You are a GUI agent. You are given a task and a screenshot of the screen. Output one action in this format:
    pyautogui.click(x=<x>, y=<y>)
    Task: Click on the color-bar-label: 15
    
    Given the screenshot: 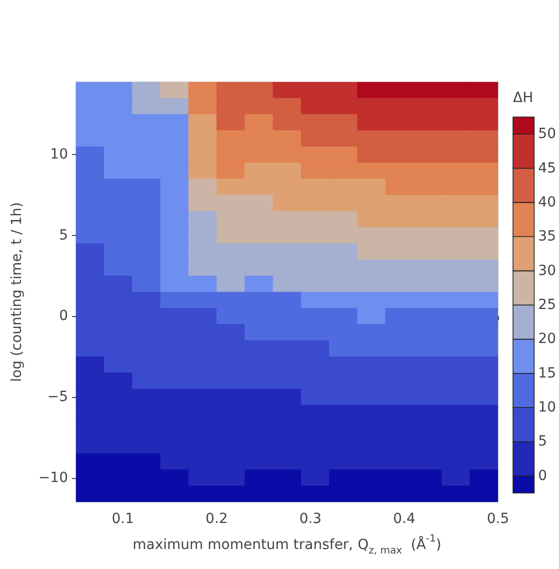 What is the action you would take?
    pyautogui.click(x=547, y=373)
    